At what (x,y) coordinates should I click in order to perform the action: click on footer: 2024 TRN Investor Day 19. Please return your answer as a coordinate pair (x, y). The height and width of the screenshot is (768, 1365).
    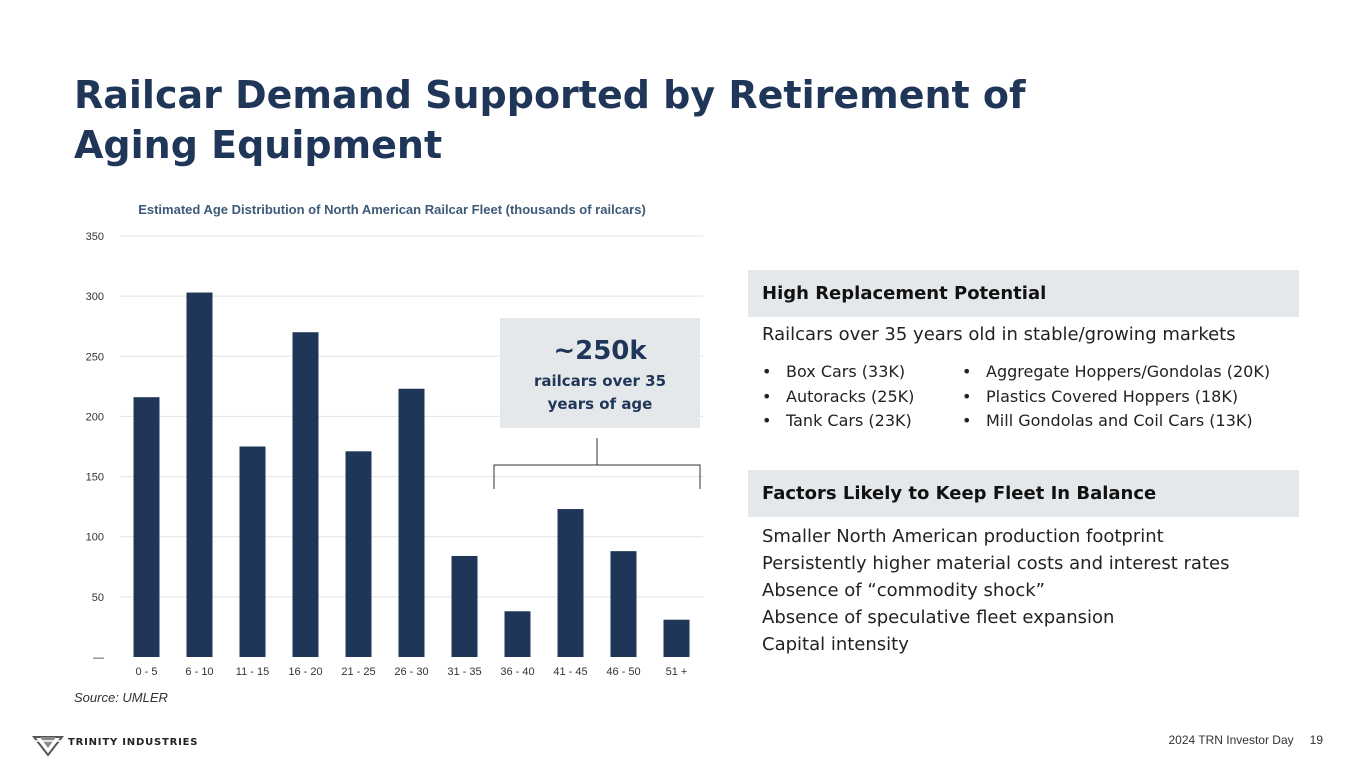
    Looking at the image, I should click on (1245, 740).